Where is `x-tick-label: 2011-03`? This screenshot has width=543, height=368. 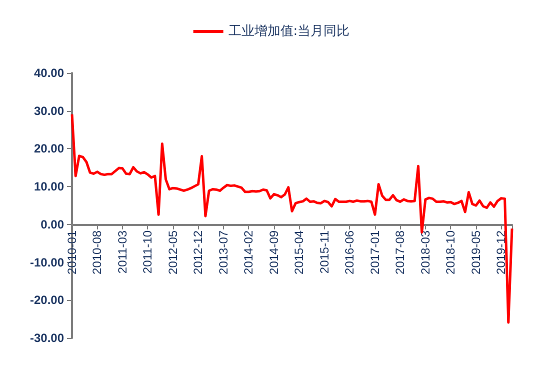
x-tick-label: 2011-03 is located at coordinates (122, 252).